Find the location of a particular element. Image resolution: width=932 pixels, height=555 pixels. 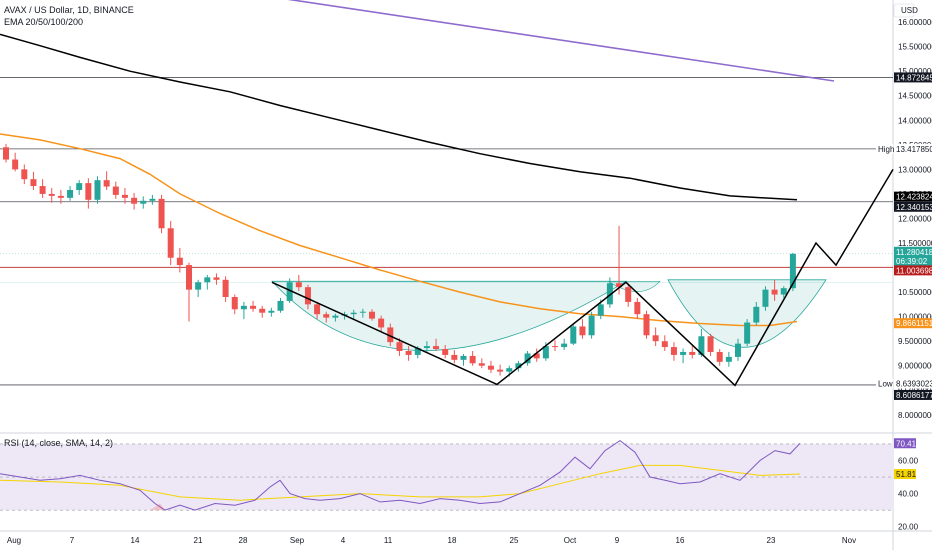

date-tick-label: 28 is located at coordinates (243, 540).